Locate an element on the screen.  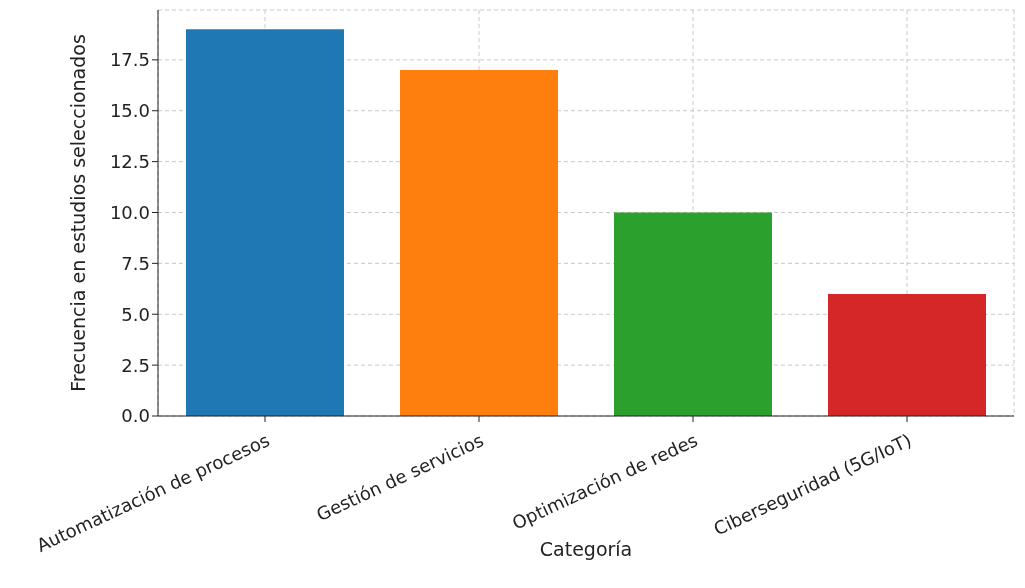
y-axis-title: Frecuencia en estudios seleccionados is located at coordinates (77, 213).